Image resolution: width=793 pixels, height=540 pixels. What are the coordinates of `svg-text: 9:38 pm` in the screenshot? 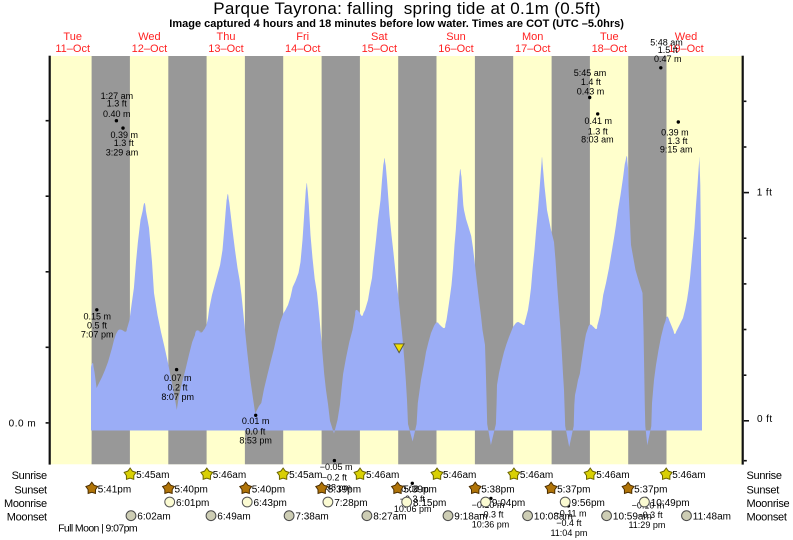 It's located at (335, 488).